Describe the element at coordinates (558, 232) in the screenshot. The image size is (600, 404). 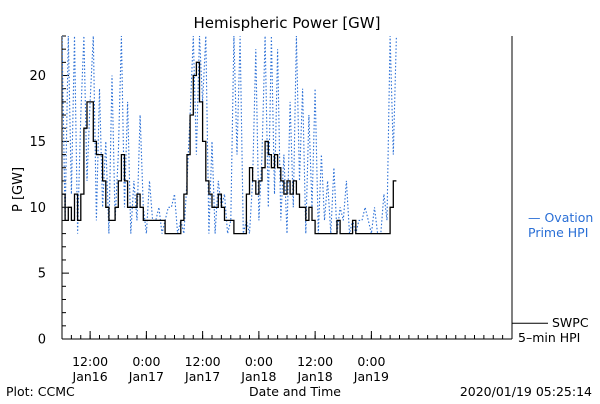
I see `legend-ovation-line2: Prime HPI` at that location.